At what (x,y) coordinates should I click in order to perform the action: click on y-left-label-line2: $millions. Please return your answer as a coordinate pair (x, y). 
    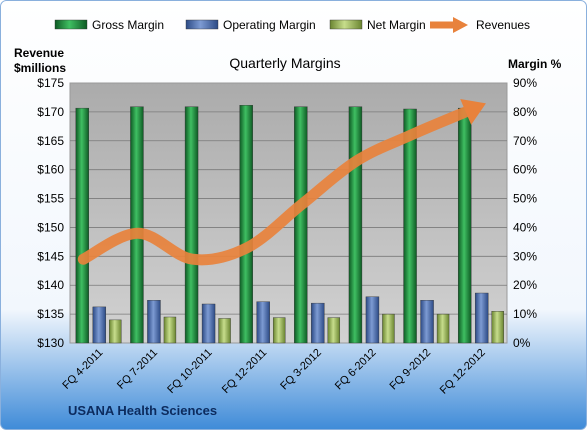
    Looking at the image, I should click on (40, 68).